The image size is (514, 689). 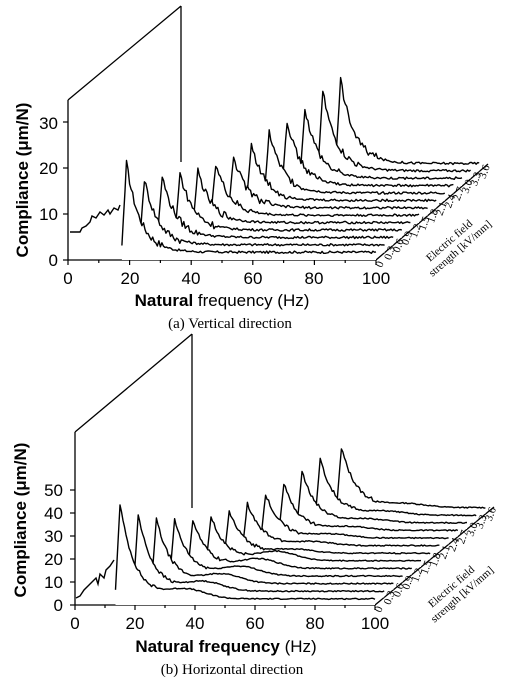 I want to click on y-tick-label: 40, so click(x=53, y=513).